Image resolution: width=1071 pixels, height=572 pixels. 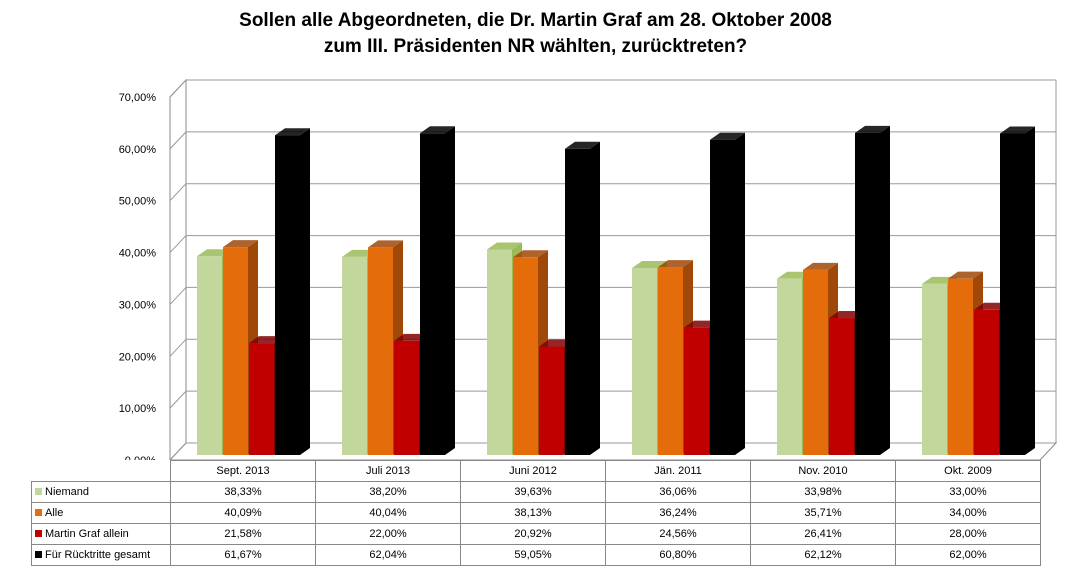 What do you see at coordinates (388, 513) in the screenshot?
I see `data-label: 40,04%` at bounding box center [388, 513].